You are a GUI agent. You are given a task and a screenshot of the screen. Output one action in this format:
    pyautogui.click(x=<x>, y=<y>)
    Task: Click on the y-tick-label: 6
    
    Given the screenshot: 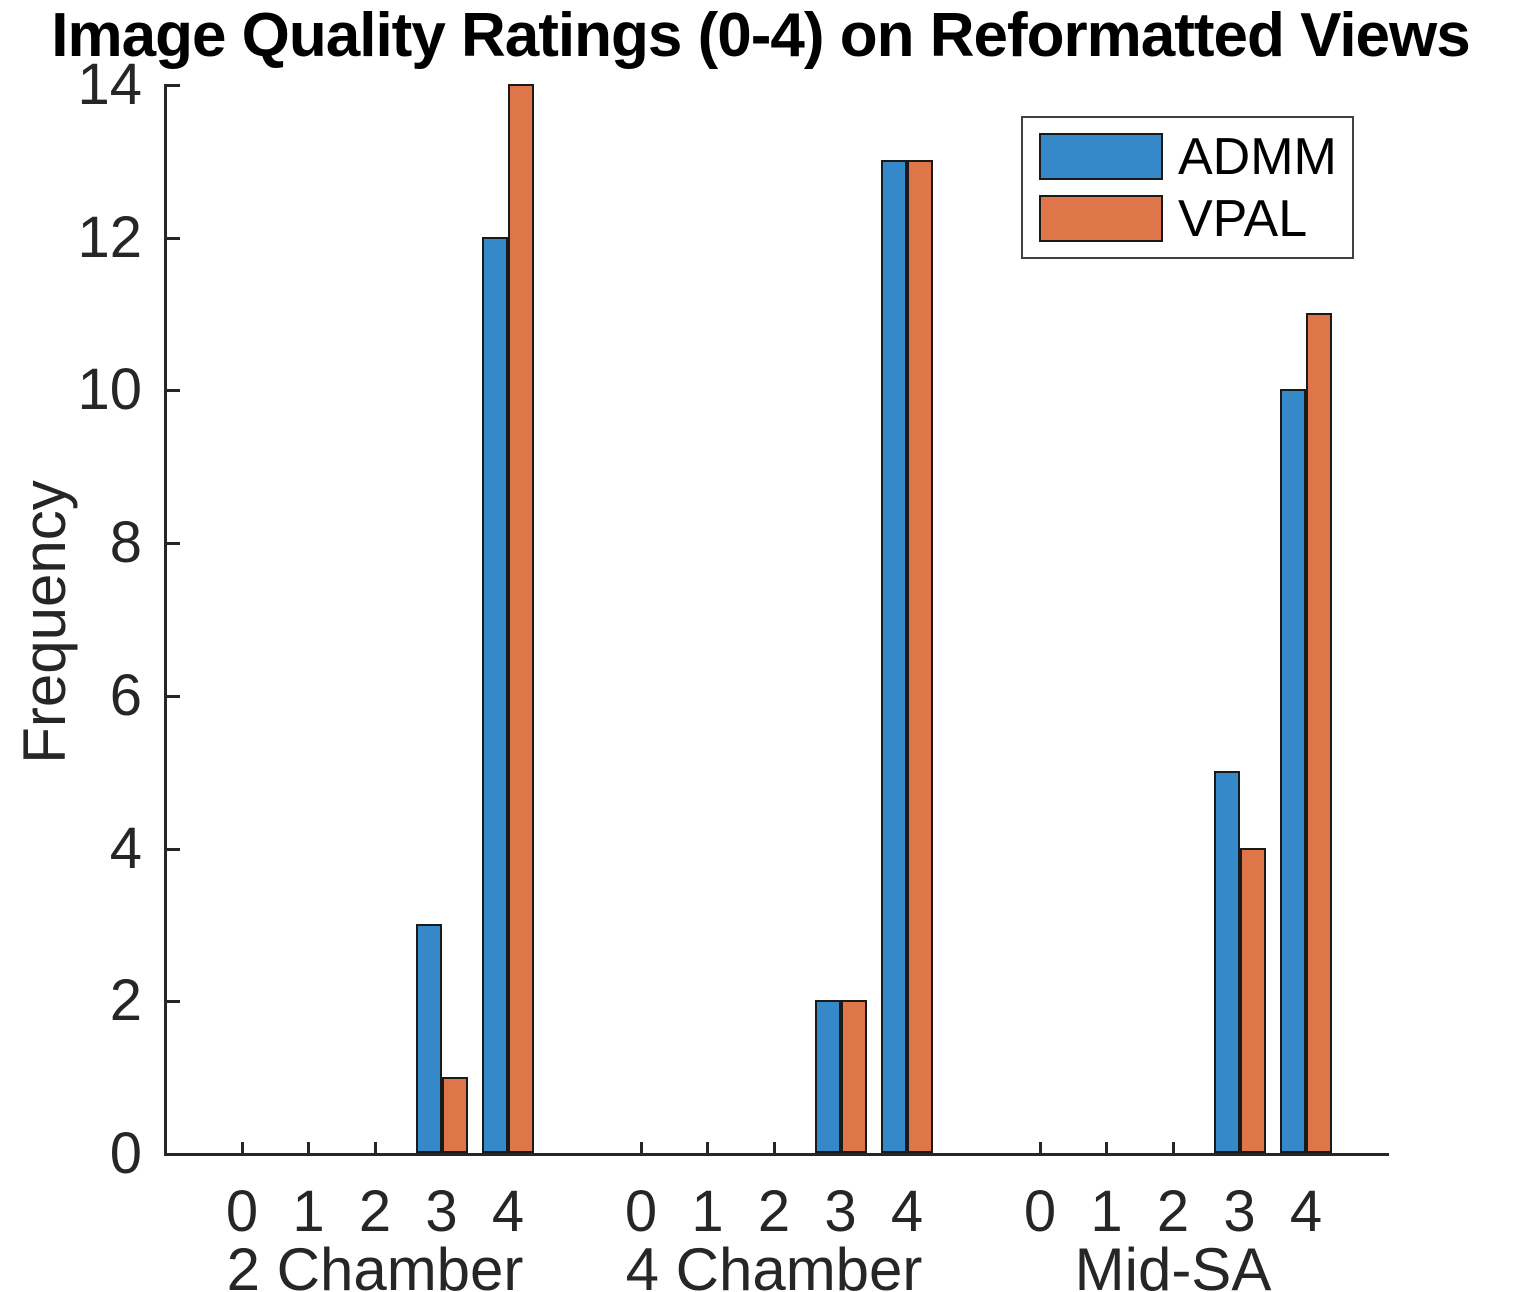 What is the action you would take?
    pyautogui.click(x=125, y=695)
    